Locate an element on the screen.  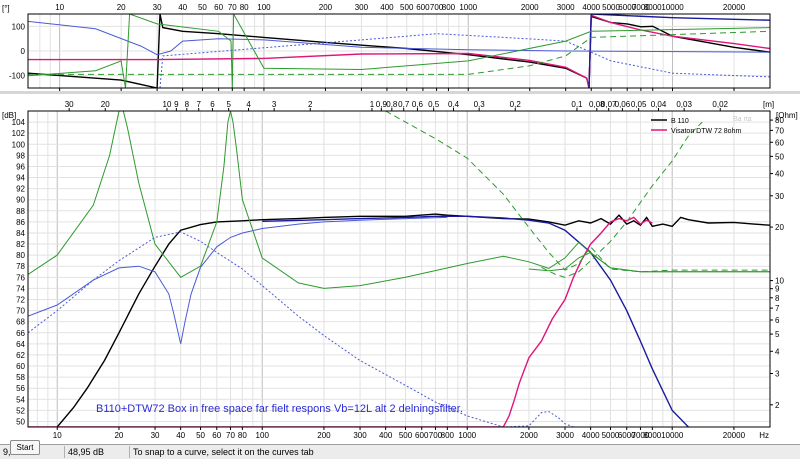
legend-label: Visaton DTW 72 8ohm is located at coordinates (706, 131).